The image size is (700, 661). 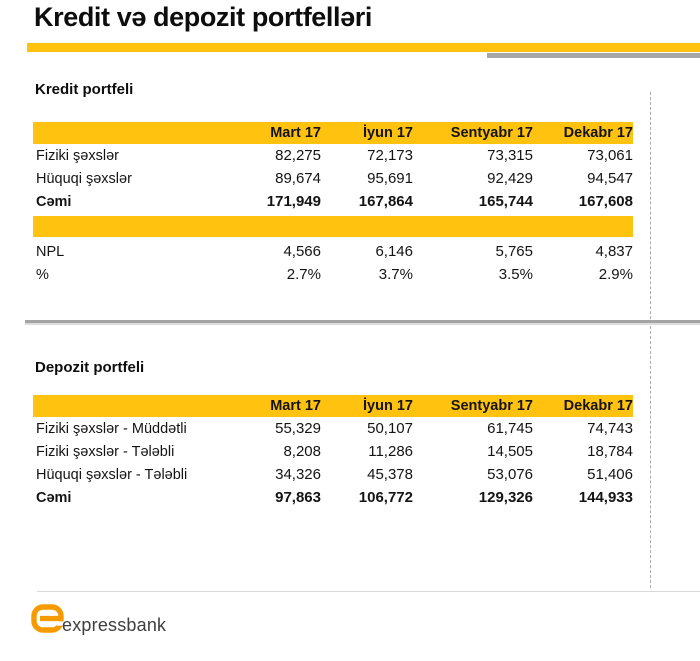 I want to click on expressbank-logo: expressbank, so click(x=99, y=619).